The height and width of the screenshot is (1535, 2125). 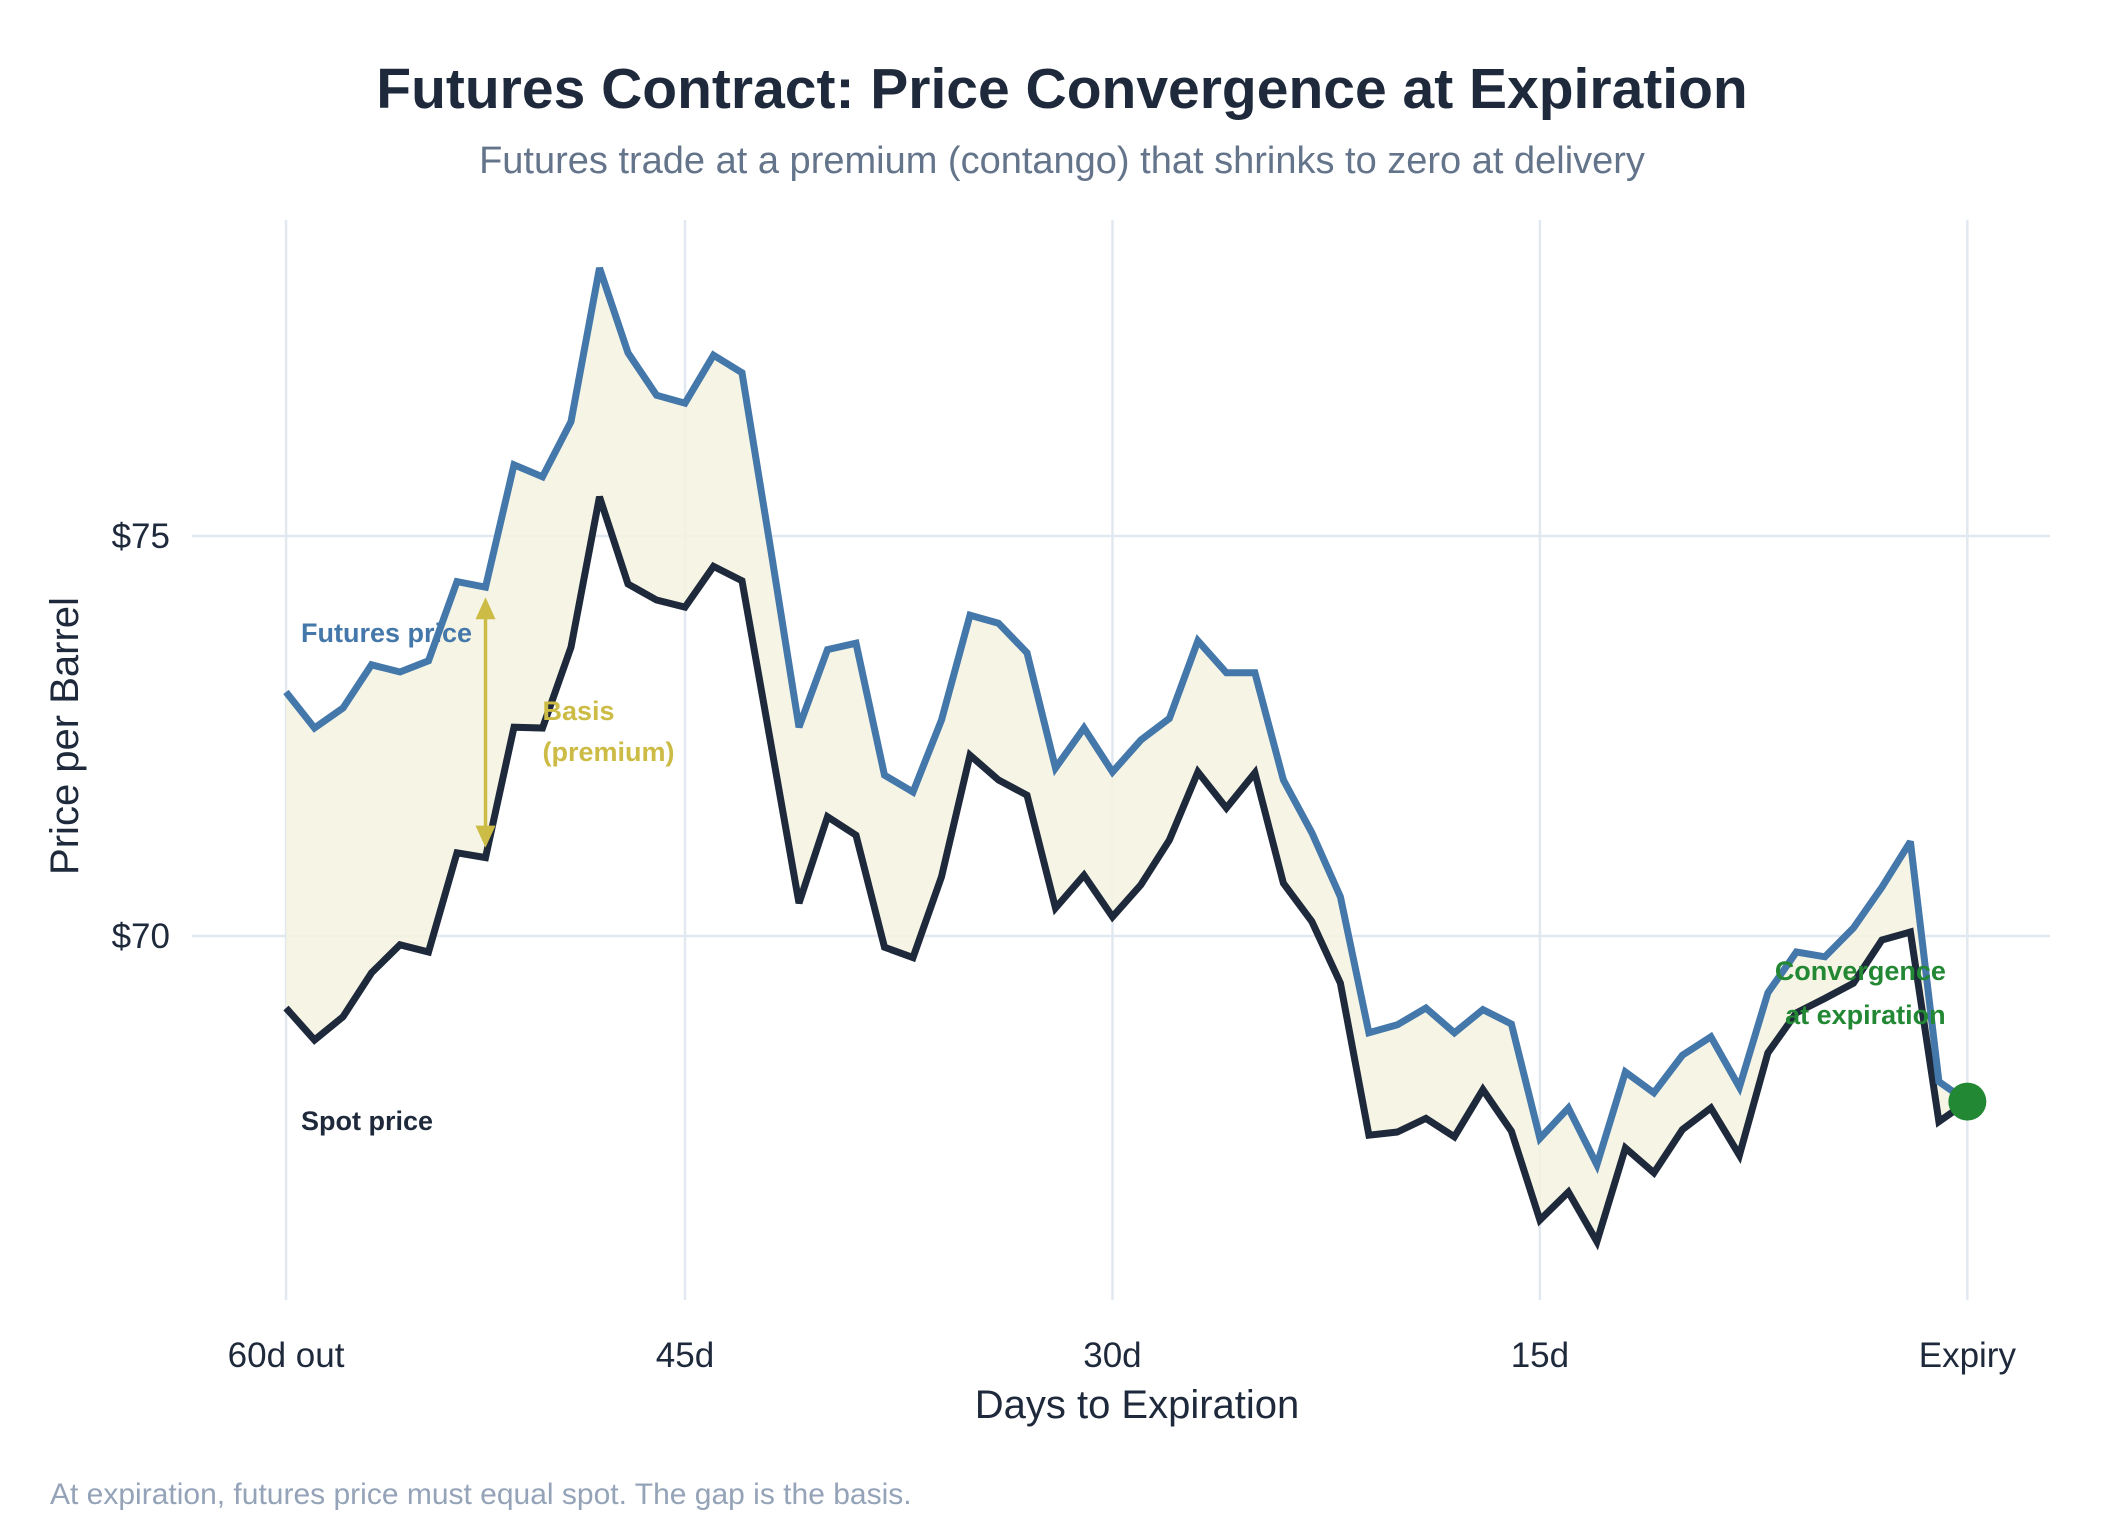 What do you see at coordinates (485, 836) in the screenshot?
I see `basis-arrow-head-down` at bounding box center [485, 836].